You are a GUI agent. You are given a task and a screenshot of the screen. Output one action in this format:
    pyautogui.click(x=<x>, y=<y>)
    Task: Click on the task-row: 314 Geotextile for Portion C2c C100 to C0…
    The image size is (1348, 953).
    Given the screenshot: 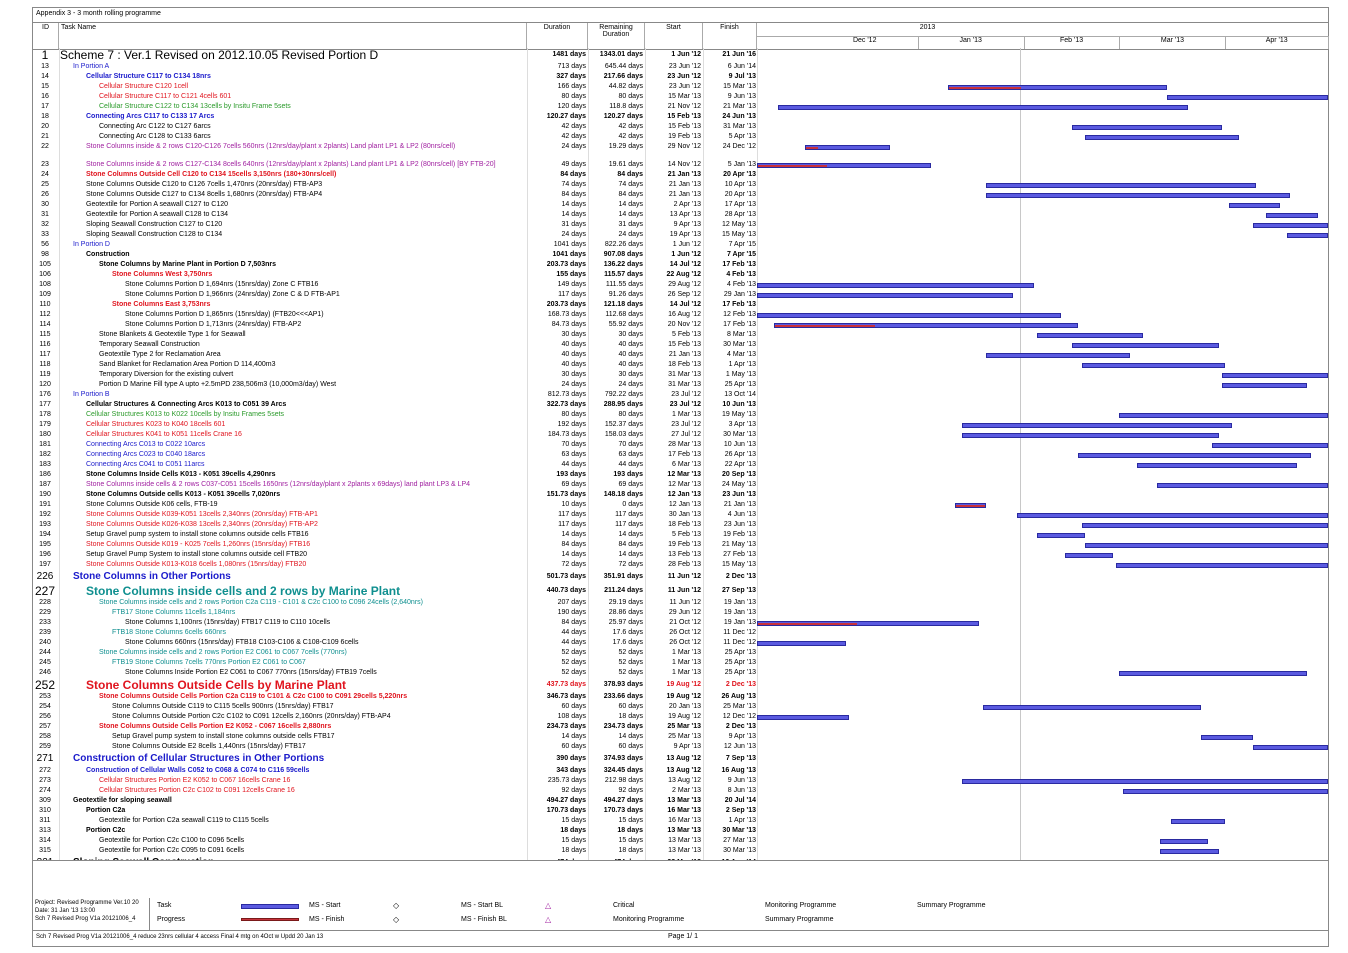 What is the action you would take?
    pyautogui.click(x=680, y=841)
    